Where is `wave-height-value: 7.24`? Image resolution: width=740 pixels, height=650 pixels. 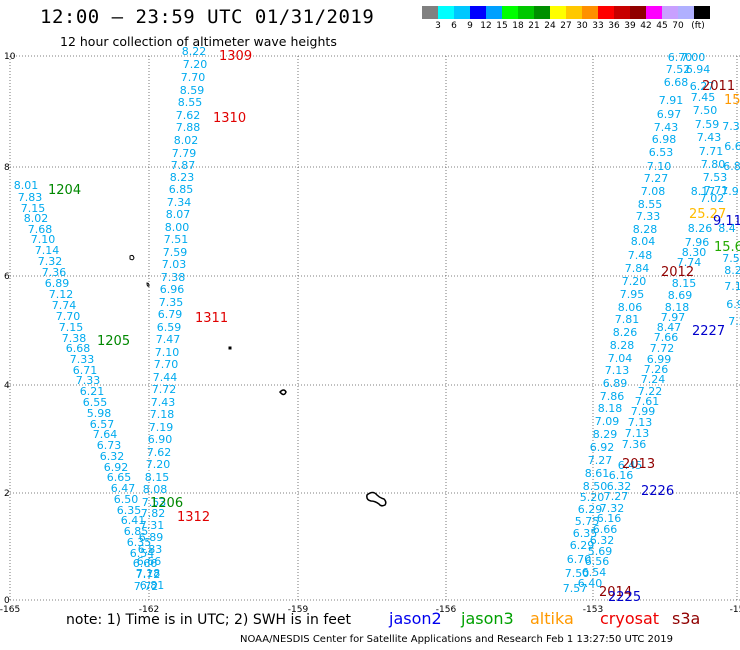 wave-height-value: 7.24 is located at coordinates (653, 379).